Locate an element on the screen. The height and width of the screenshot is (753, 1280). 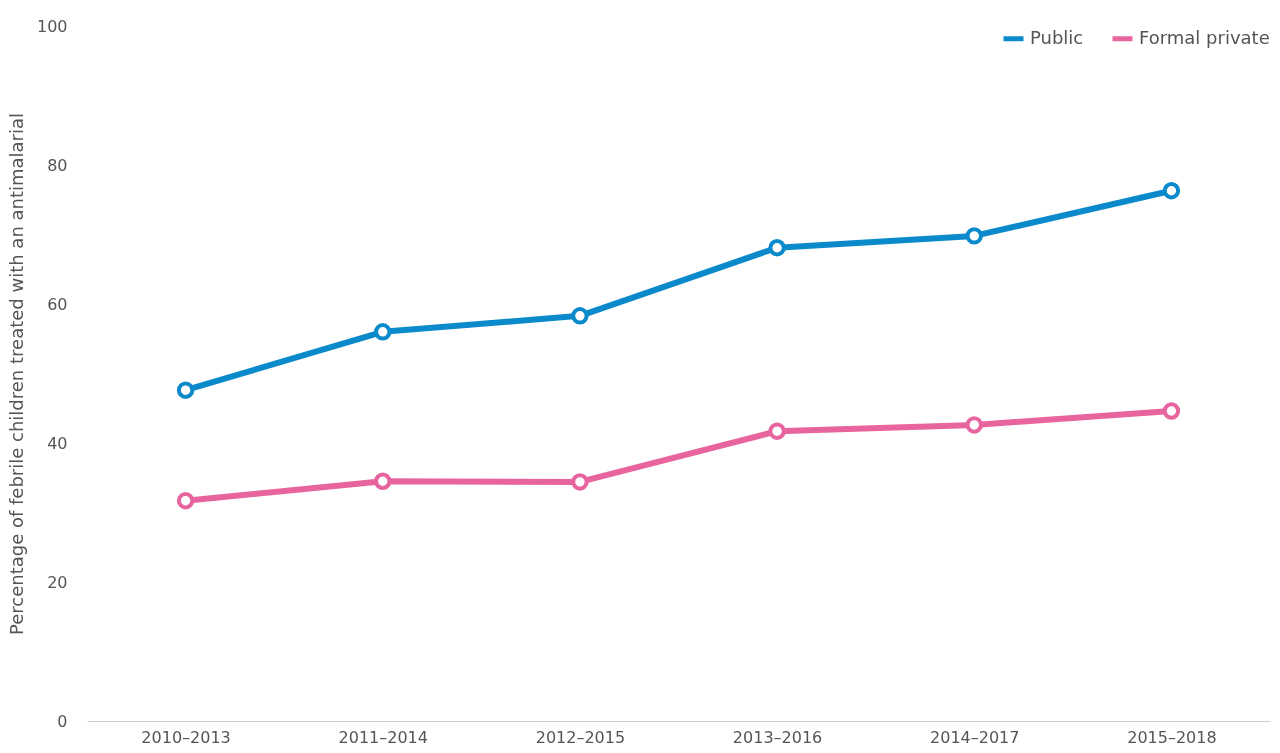
y-tick-label: 60 is located at coordinates (57, 304).